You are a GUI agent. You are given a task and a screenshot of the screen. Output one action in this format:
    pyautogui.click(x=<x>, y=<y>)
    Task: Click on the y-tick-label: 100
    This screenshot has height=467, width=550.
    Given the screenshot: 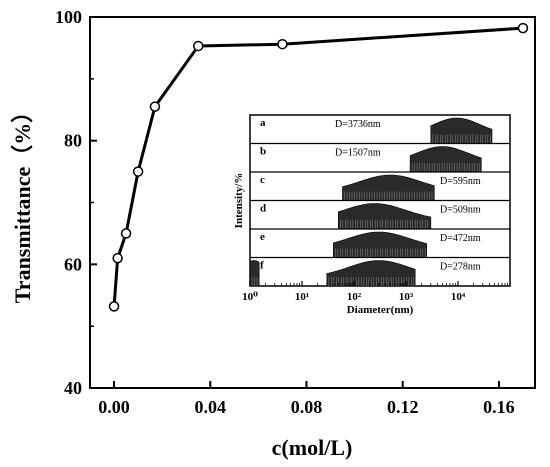 What is the action you would take?
    pyautogui.click(x=68, y=17)
    